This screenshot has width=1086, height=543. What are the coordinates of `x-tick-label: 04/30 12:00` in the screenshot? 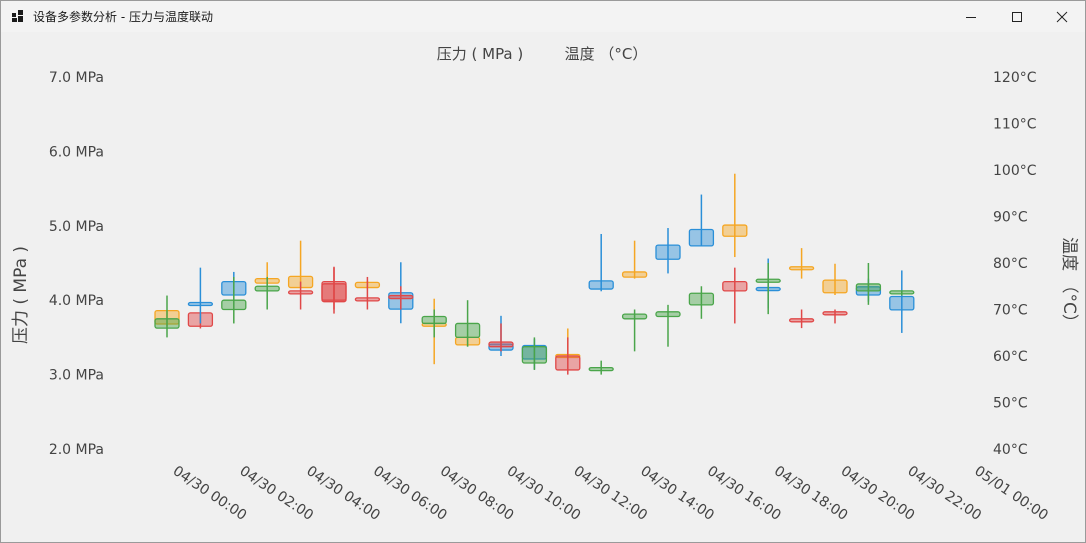 It's located at (611, 493).